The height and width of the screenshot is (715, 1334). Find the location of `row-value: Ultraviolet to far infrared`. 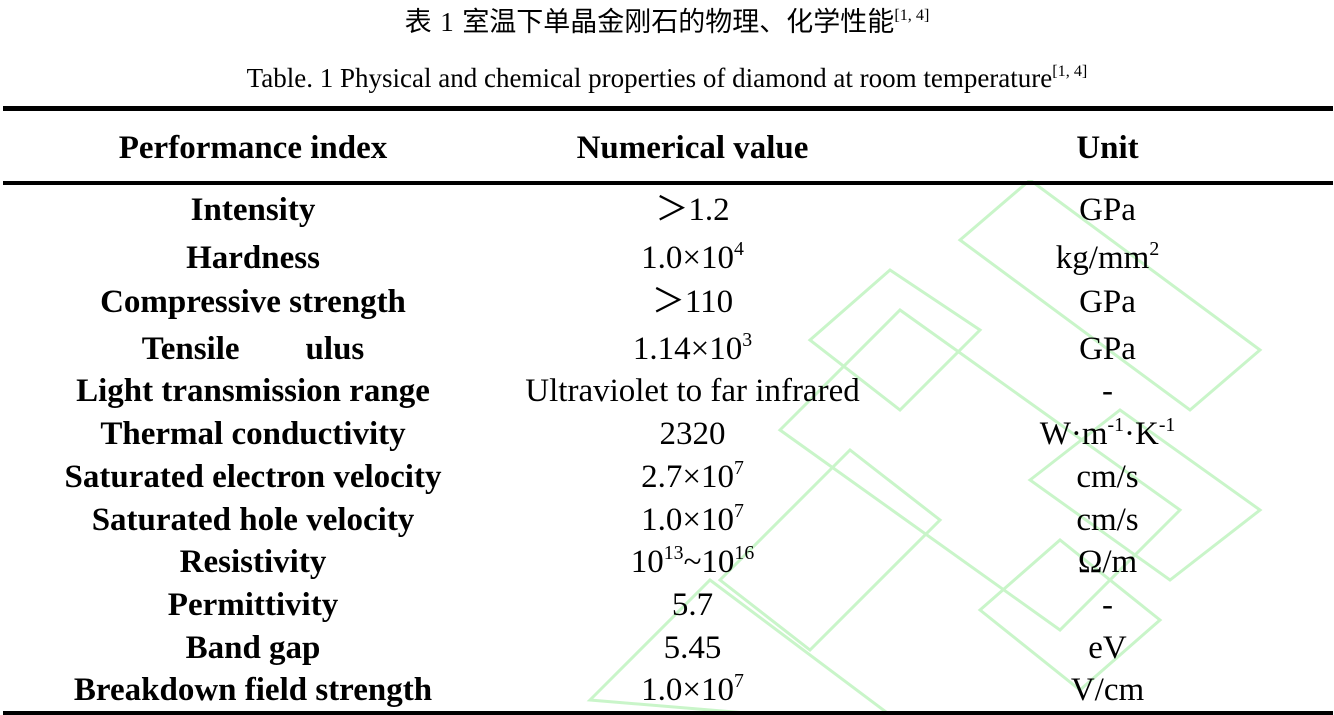

row-value: Ultraviolet to far infrared is located at coordinates (692, 391).